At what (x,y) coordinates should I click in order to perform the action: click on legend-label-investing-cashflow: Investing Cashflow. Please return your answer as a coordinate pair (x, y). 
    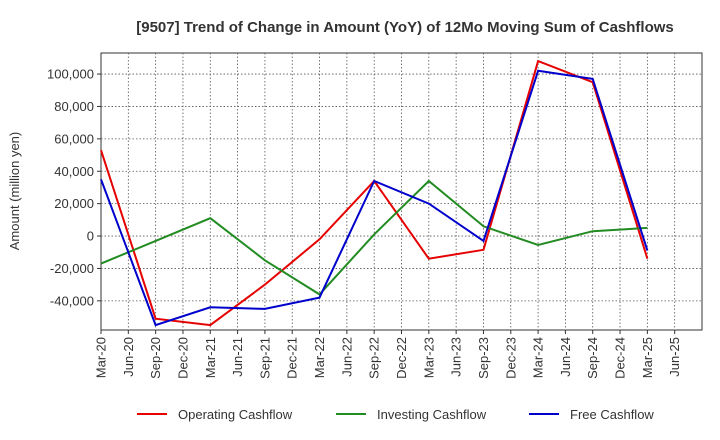
    Looking at the image, I should click on (432, 414).